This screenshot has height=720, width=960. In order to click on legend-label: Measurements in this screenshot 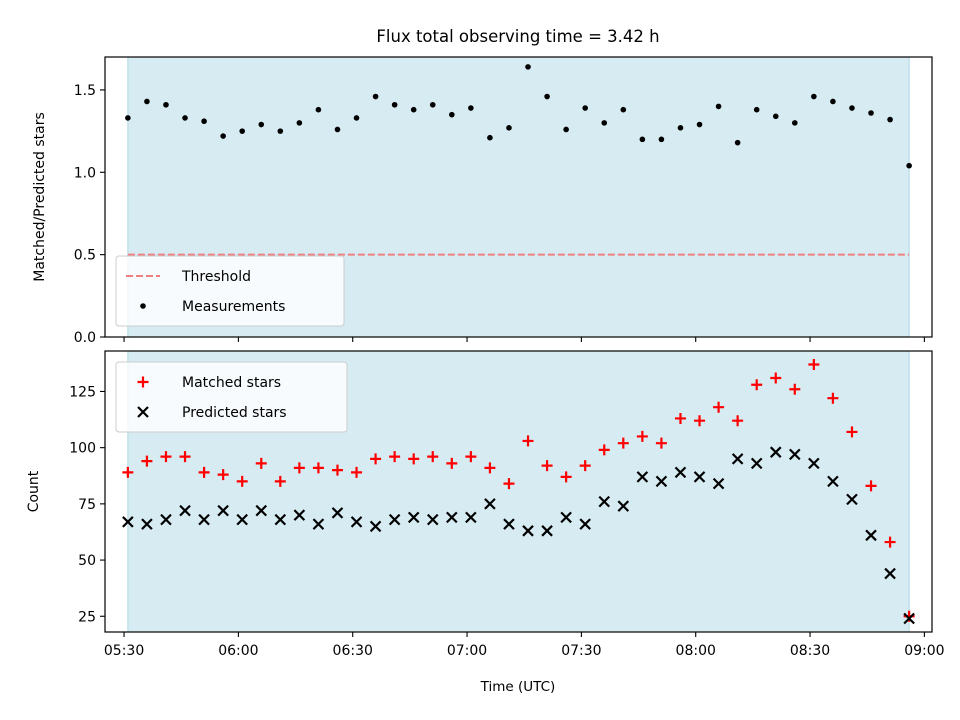, I will do `click(233, 307)`.